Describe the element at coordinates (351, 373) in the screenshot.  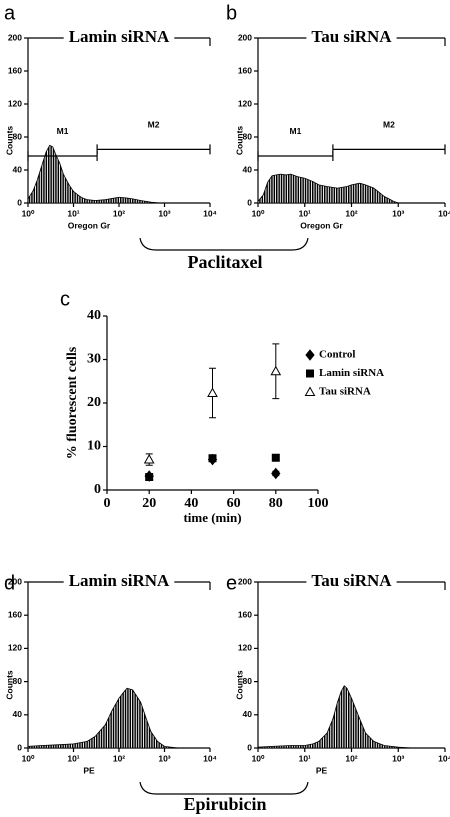
I see `legend-label: Lamin siRNA` at that location.